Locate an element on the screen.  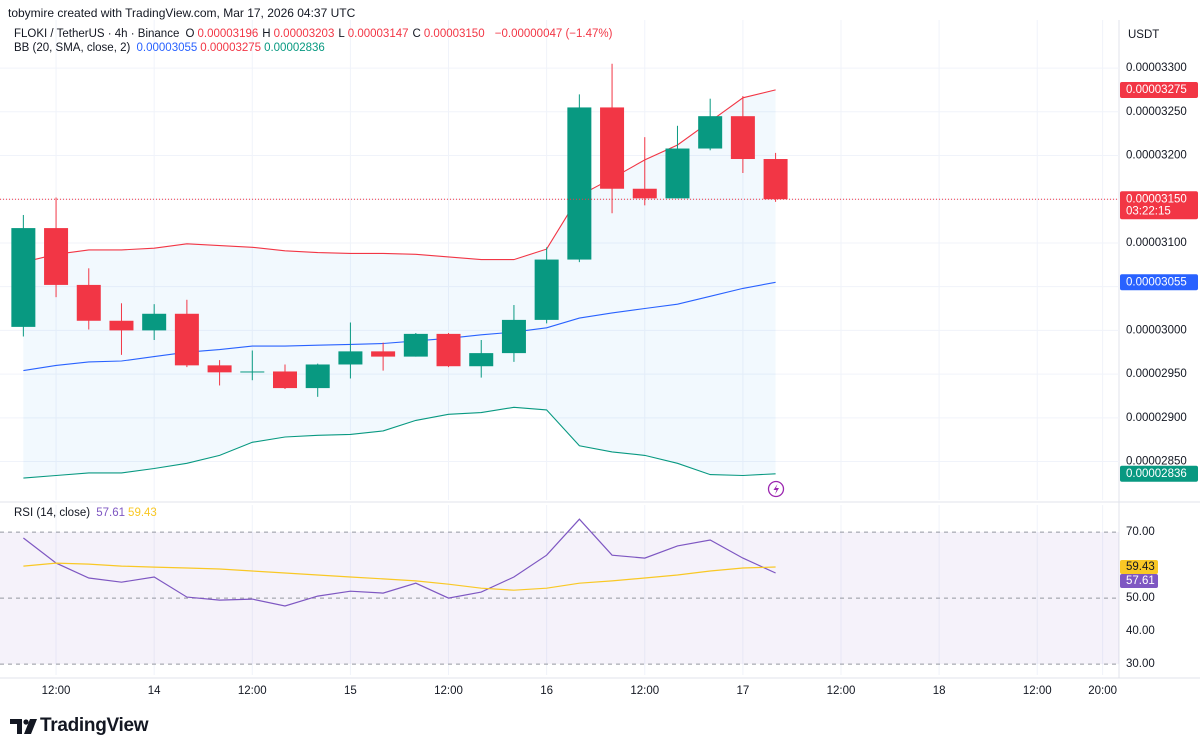
price-marker-label: 0.00002836 is located at coordinates (1156, 474).